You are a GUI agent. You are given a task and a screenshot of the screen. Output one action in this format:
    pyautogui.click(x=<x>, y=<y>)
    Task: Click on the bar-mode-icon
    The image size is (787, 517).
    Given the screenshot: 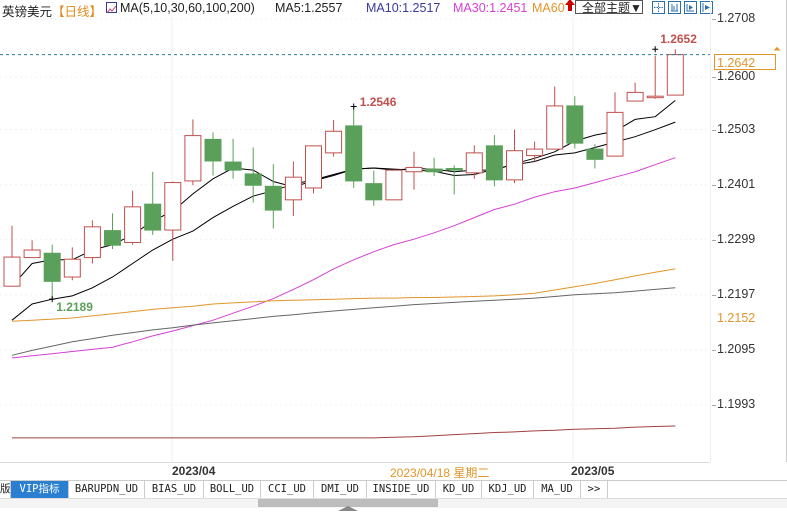 What is the action you would take?
    pyautogui.click(x=674, y=7)
    